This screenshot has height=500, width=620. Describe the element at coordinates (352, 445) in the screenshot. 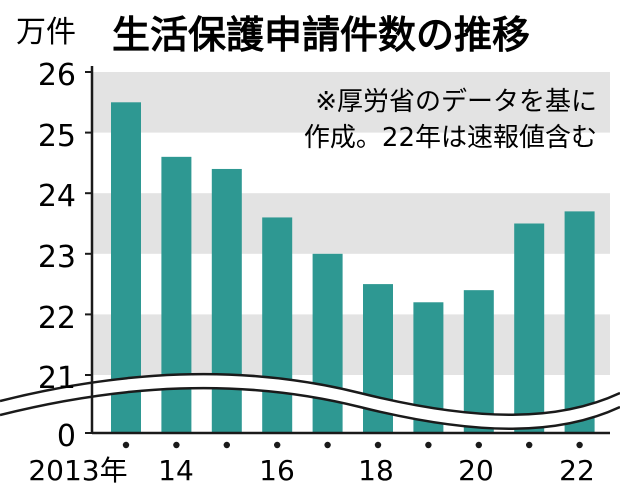

I see `x-tick-dots` at that location.